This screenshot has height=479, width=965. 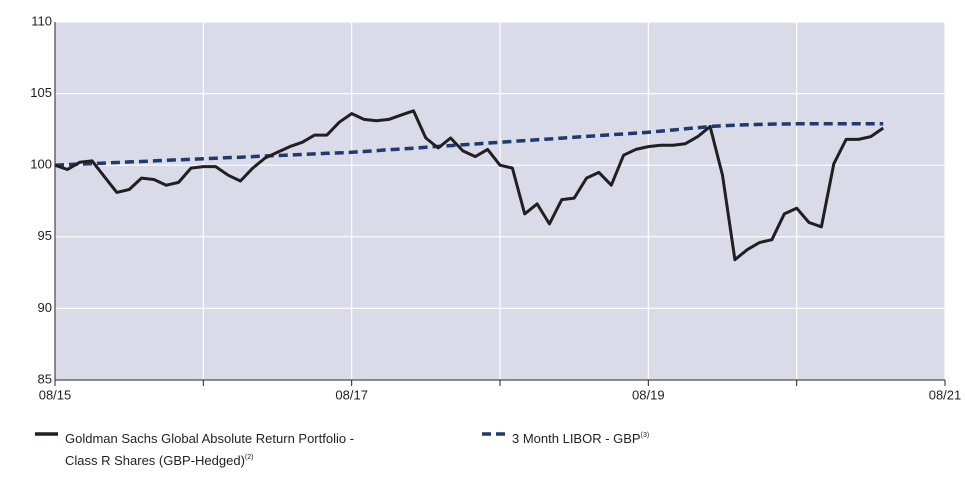 I want to click on y-tick-label: 100, so click(x=41, y=164).